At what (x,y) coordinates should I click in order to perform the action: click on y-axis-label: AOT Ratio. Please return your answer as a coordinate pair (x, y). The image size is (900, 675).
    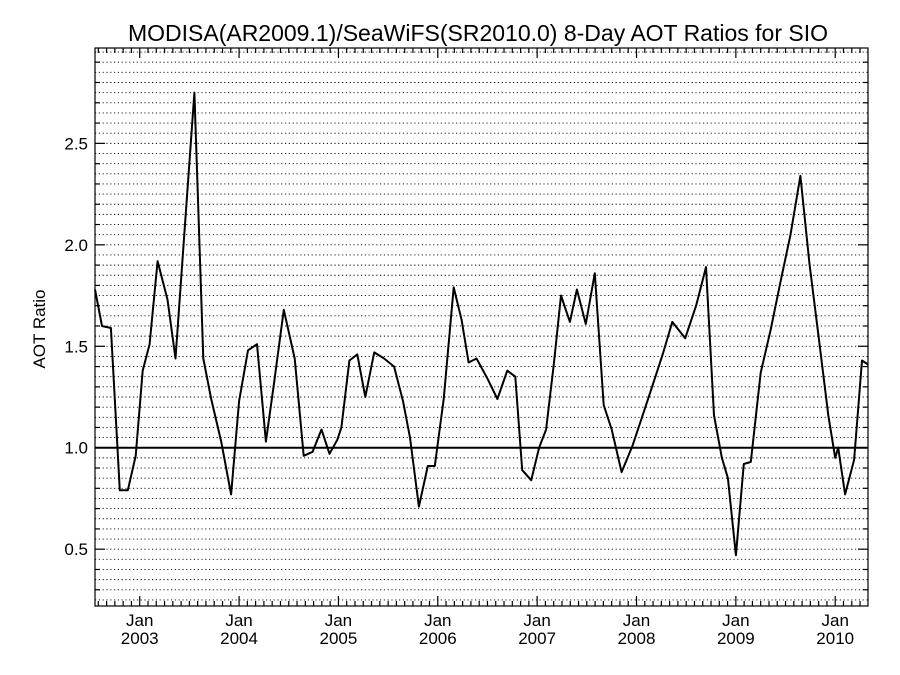
    Looking at the image, I should click on (39, 328).